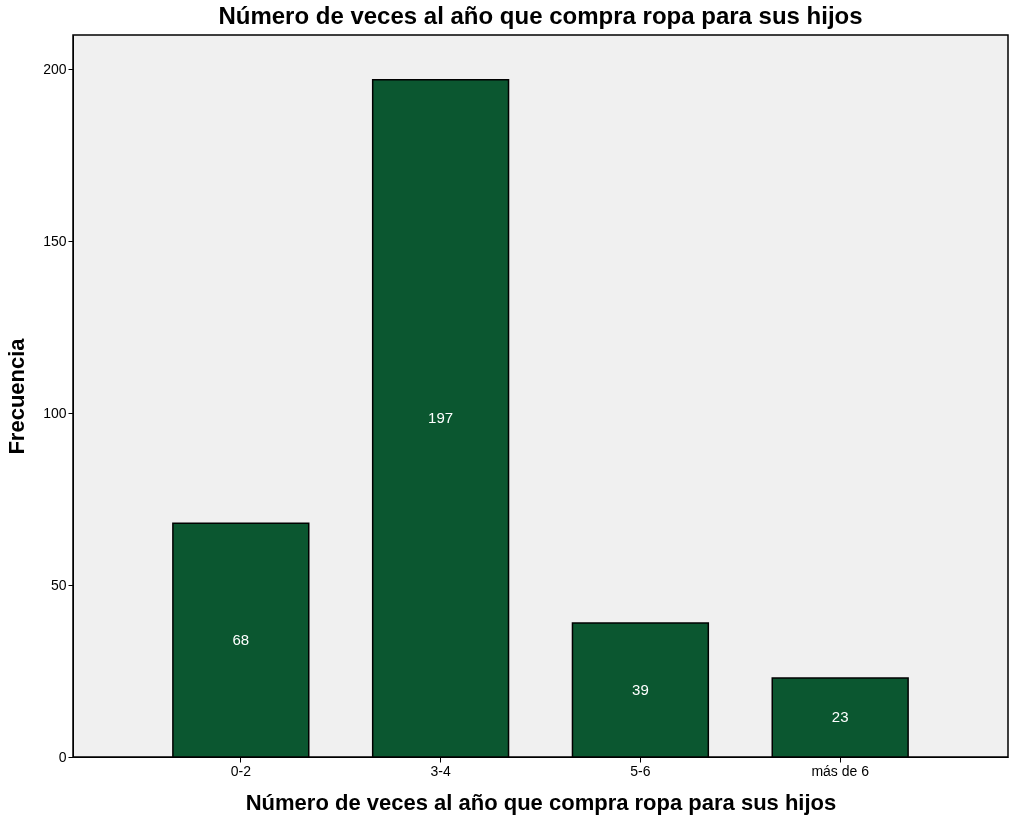 The width and height of the screenshot is (1013, 818). What do you see at coordinates (640, 770) in the screenshot?
I see `x-tick-label: 5-6` at bounding box center [640, 770].